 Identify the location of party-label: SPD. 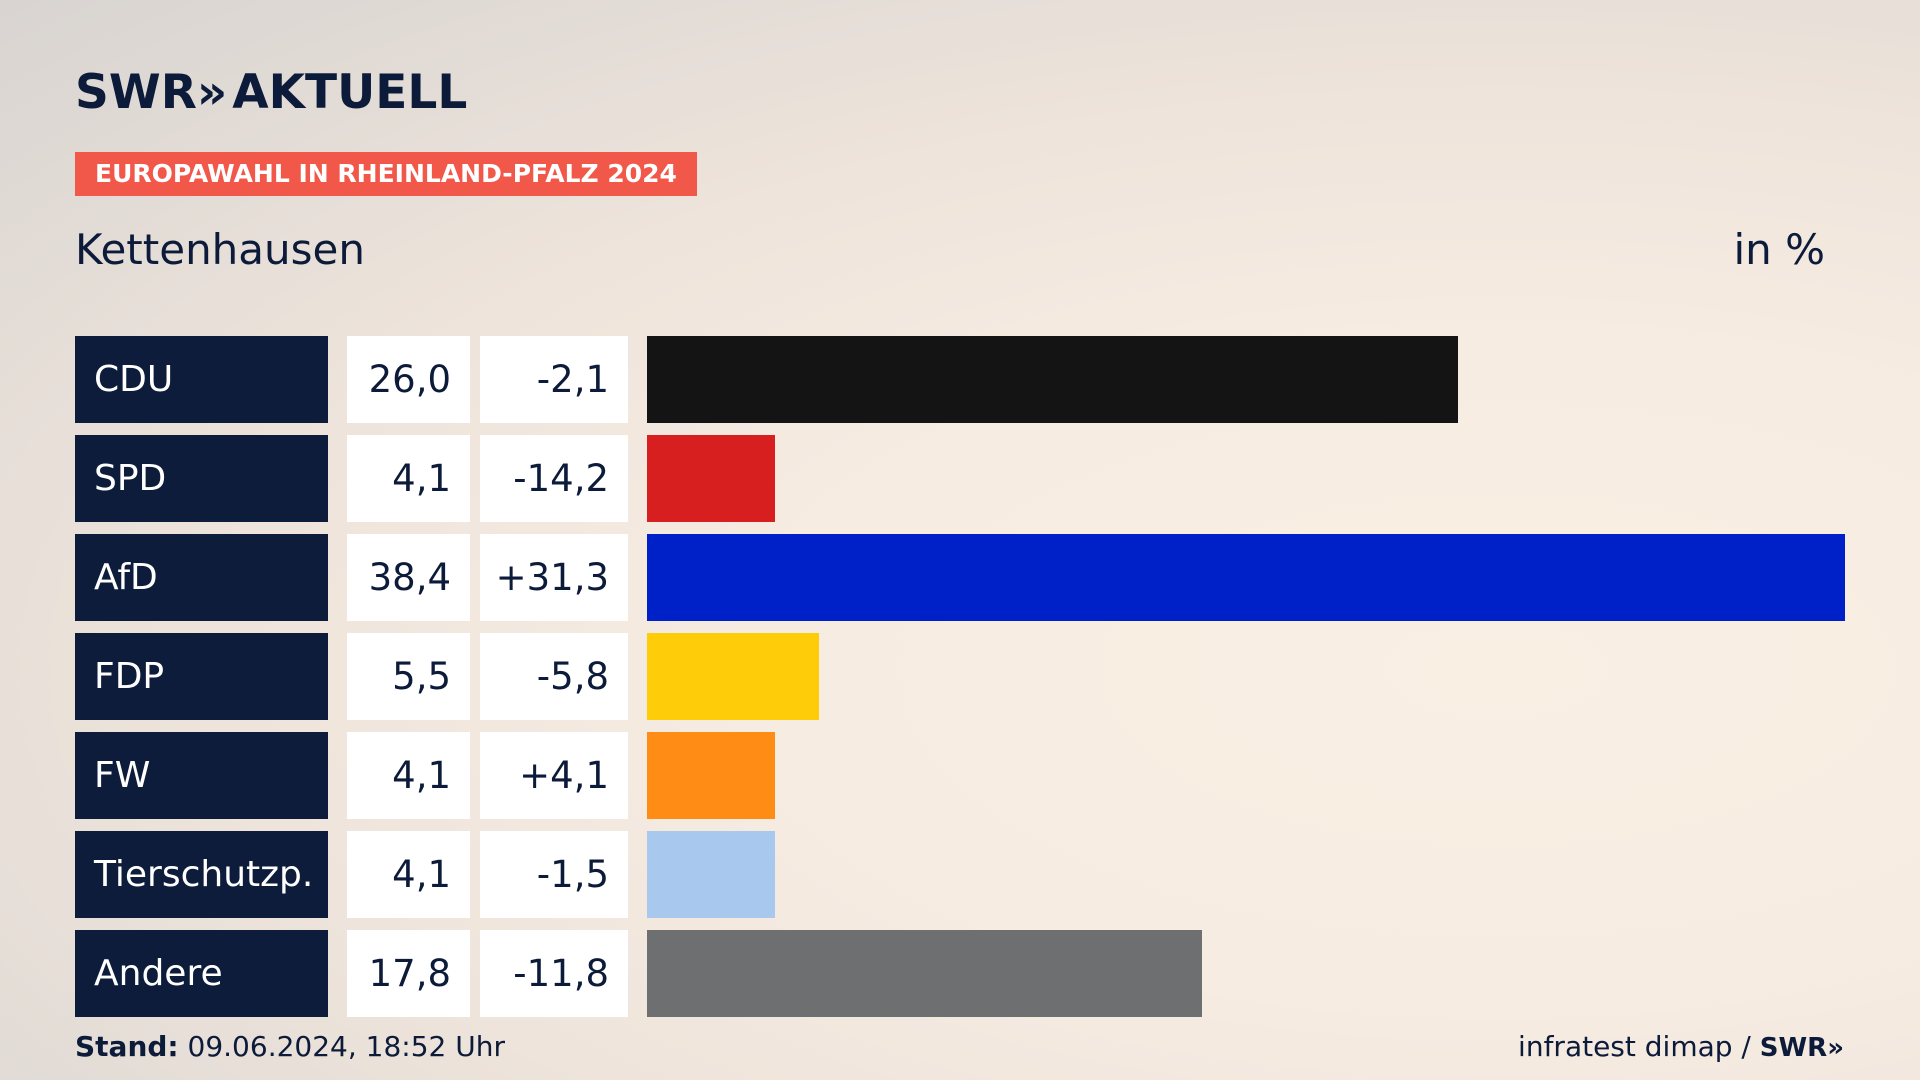
(201, 478).